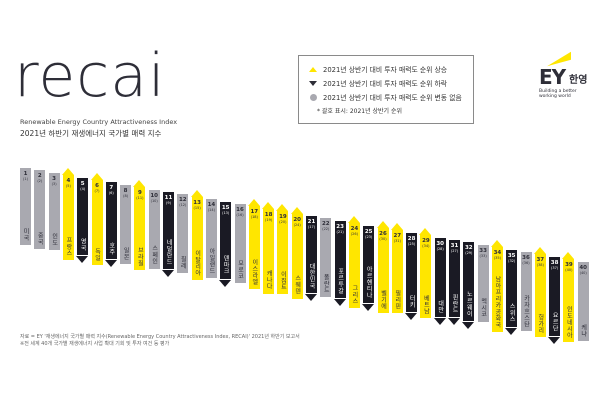 Image resolution: width=600 pixels, height=400 pixels. What do you see at coordinates (96, 219) in the screenshot?
I see `bar-rank-6: 6 (7) 독일` at bounding box center [96, 219].